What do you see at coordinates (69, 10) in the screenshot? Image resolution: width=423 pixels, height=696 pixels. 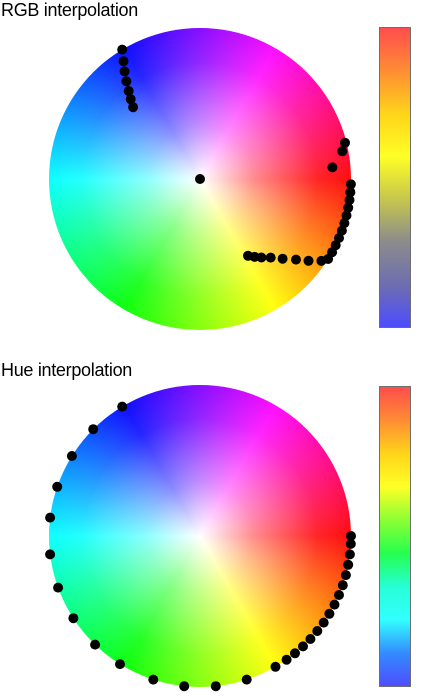 I see `chart-title: RGB interpolation` at bounding box center [69, 10].